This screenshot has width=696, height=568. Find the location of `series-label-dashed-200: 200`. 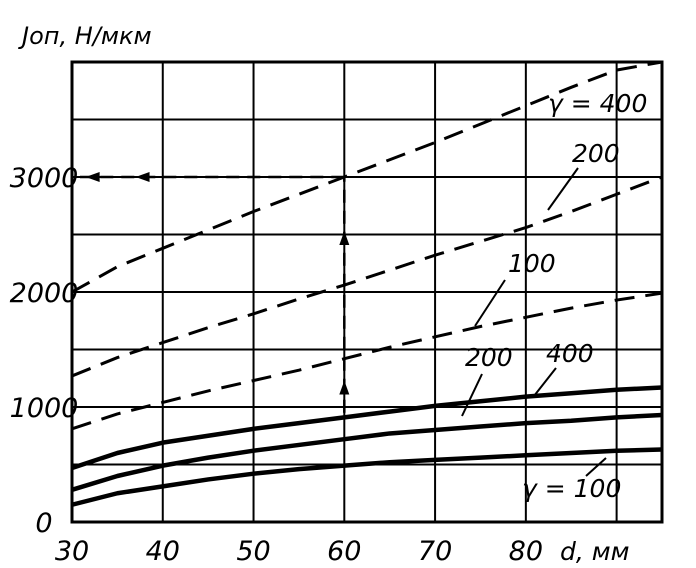

series-label-dashed-200: 200 is located at coordinates (596, 153).